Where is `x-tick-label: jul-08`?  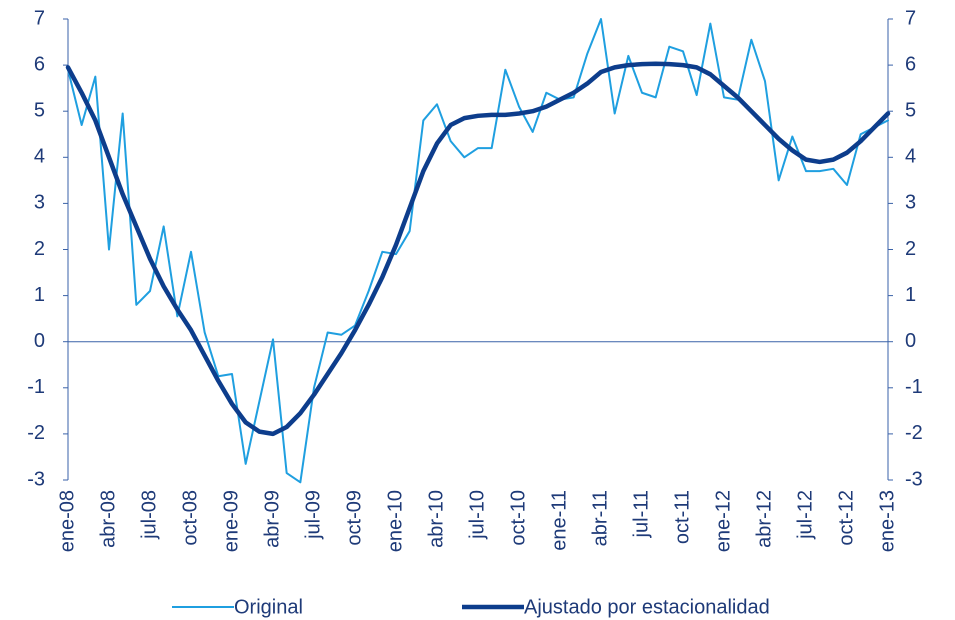 x-tick-label: jul-08 is located at coordinates (149, 515).